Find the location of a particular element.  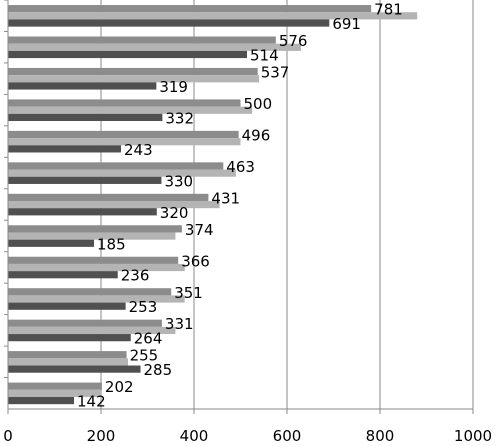

data-label: 500 is located at coordinates (258, 104).